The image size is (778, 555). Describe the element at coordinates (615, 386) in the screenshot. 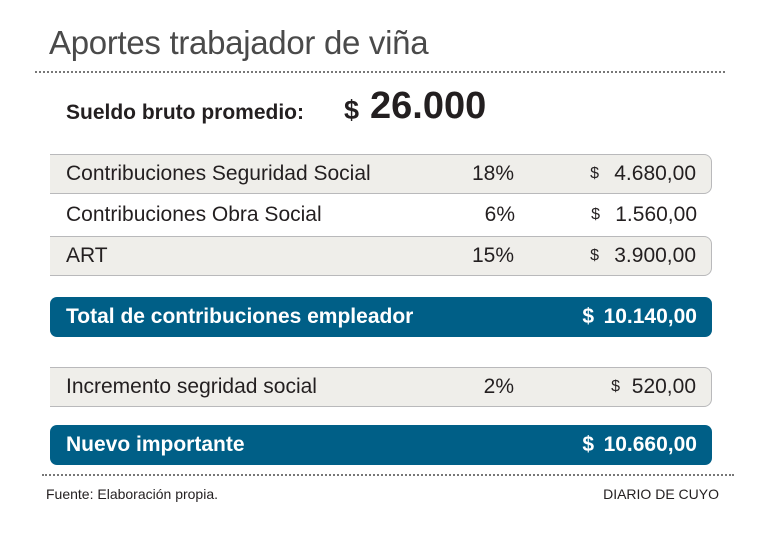

I see `incremento-currency: $` at that location.